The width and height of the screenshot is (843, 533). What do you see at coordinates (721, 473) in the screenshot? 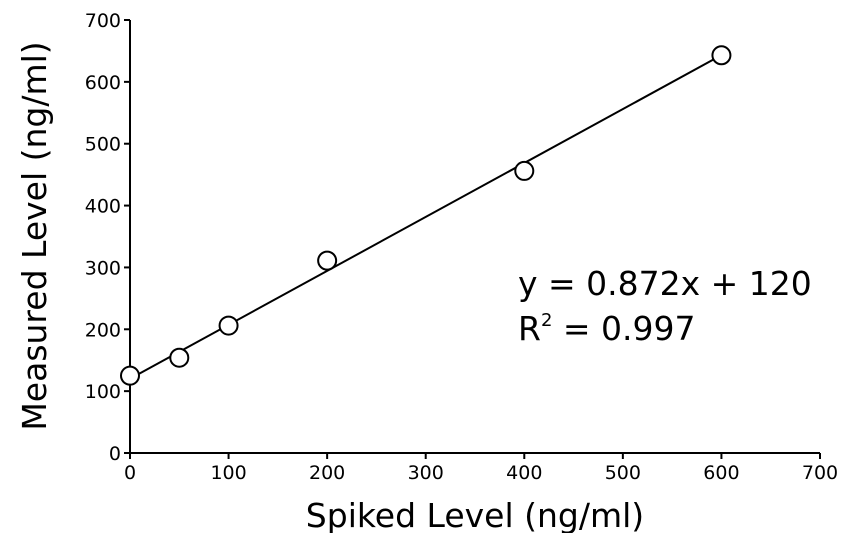
I see `x-tick-label-600: 600` at bounding box center [721, 473].